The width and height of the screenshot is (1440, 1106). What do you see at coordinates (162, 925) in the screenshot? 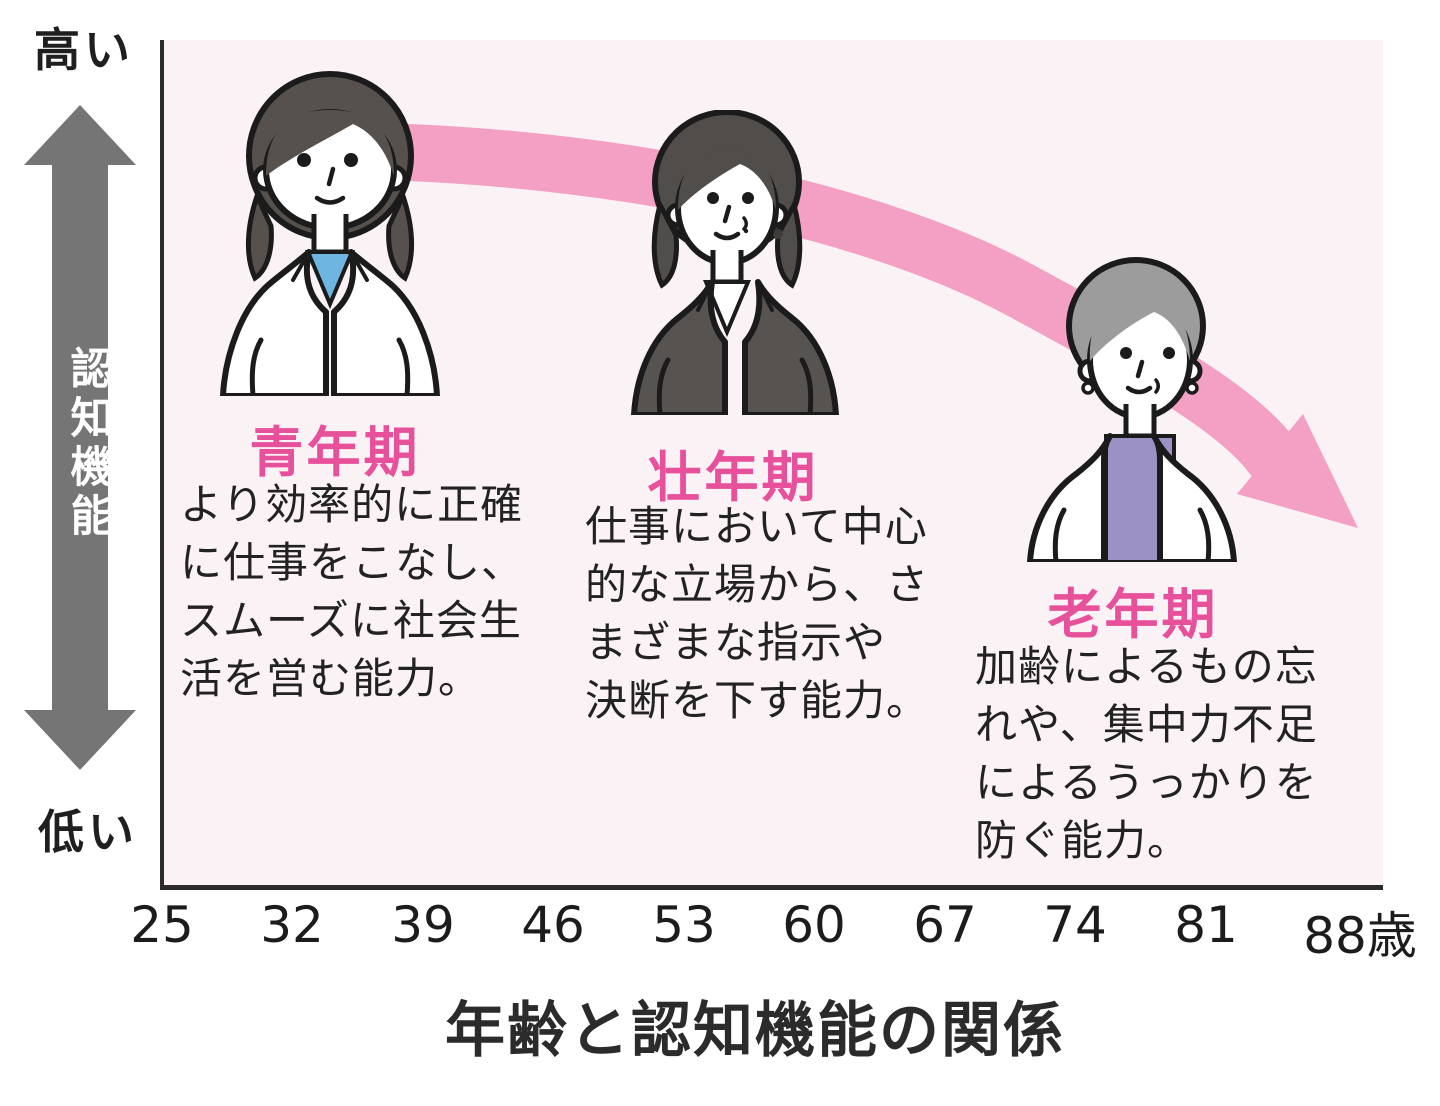
I see `x-axis-tick: 25` at bounding box center [162, 925].